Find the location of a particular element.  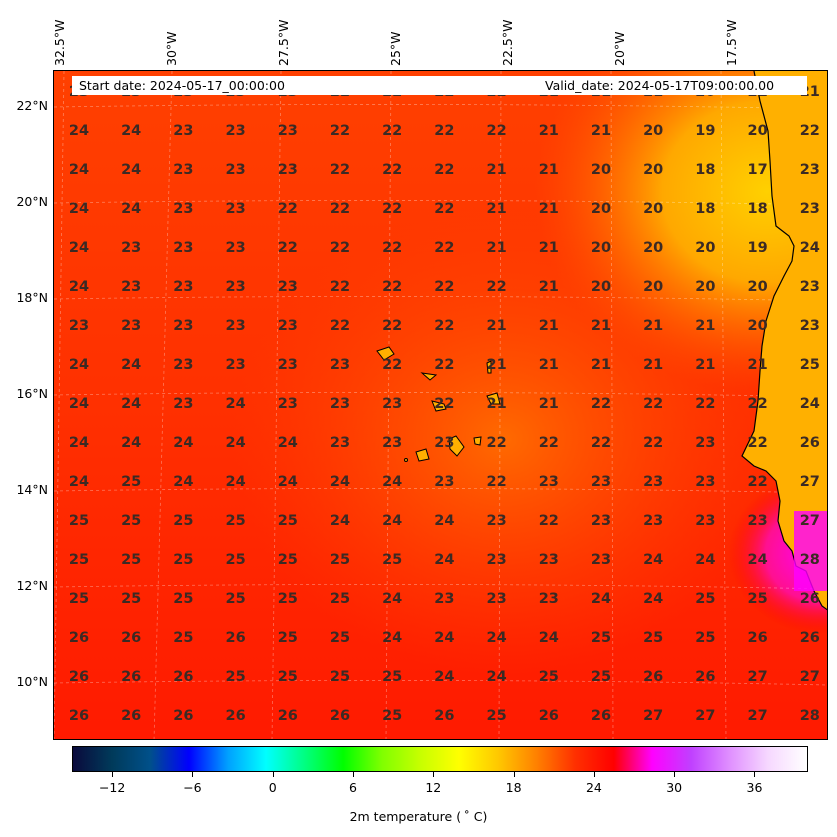

colorbar-tick-label: 24 is located at coordinates (593, 787).